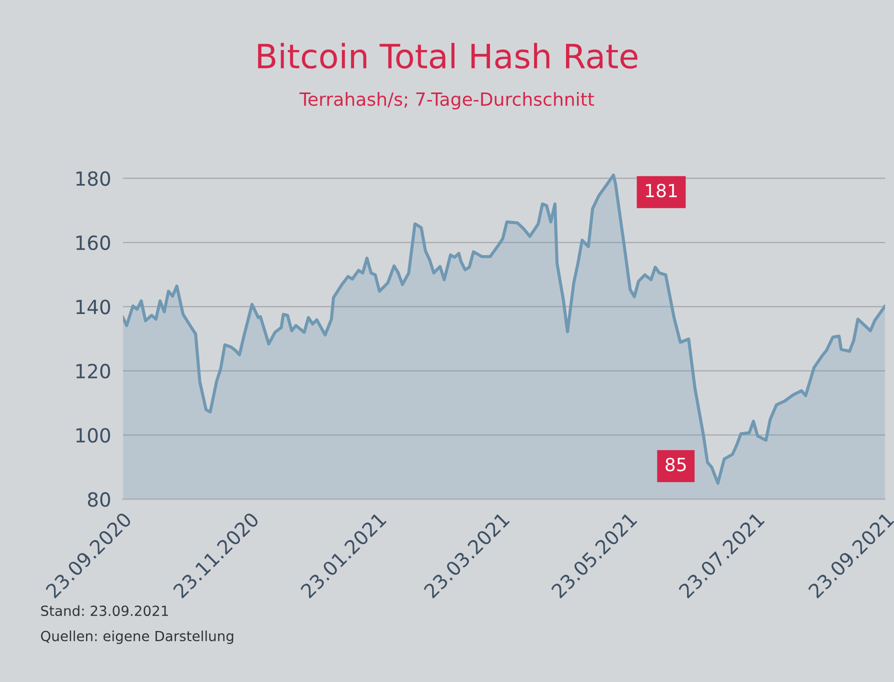 This screenshot has height=682, width=894. Describe the element at coordinates (93, 371) in the screenshot. I see `y-tick-label: 120` at that location.